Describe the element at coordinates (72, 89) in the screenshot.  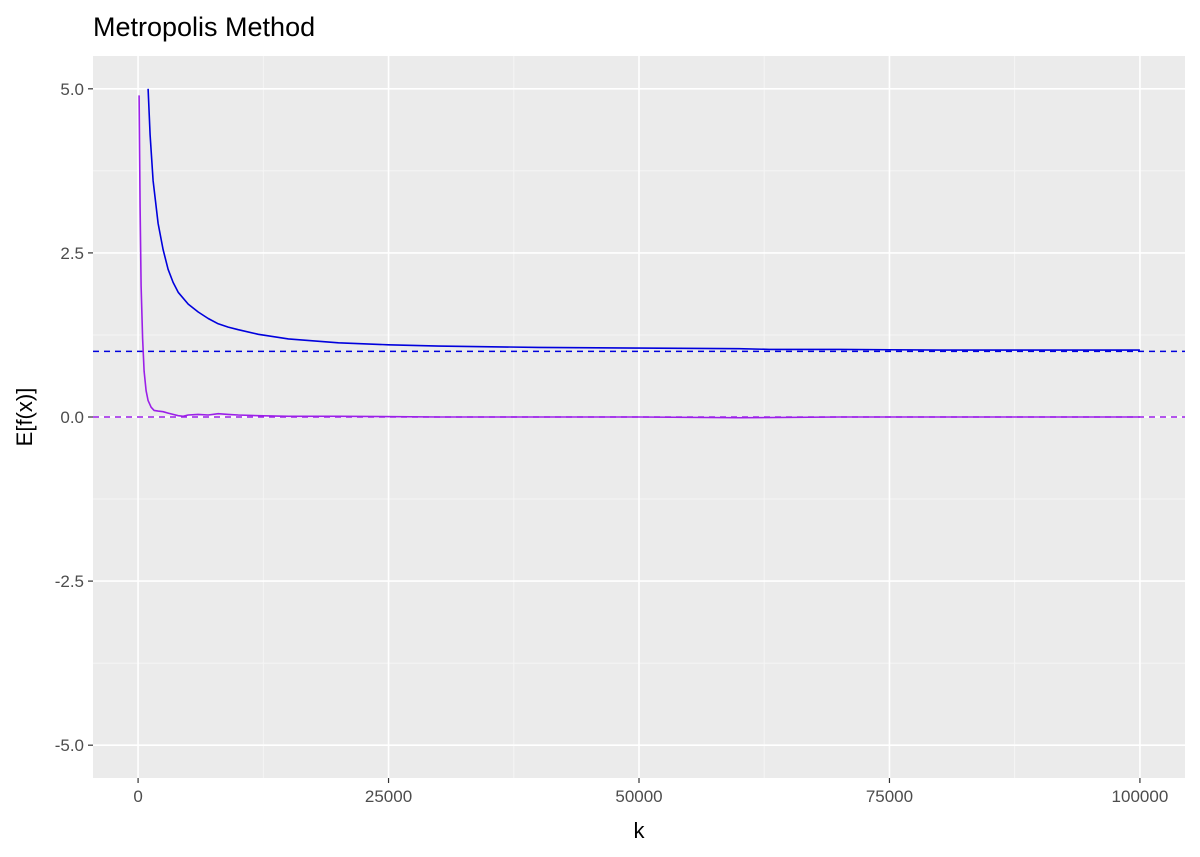
I see `y-tick-label: 5.0` at that location.